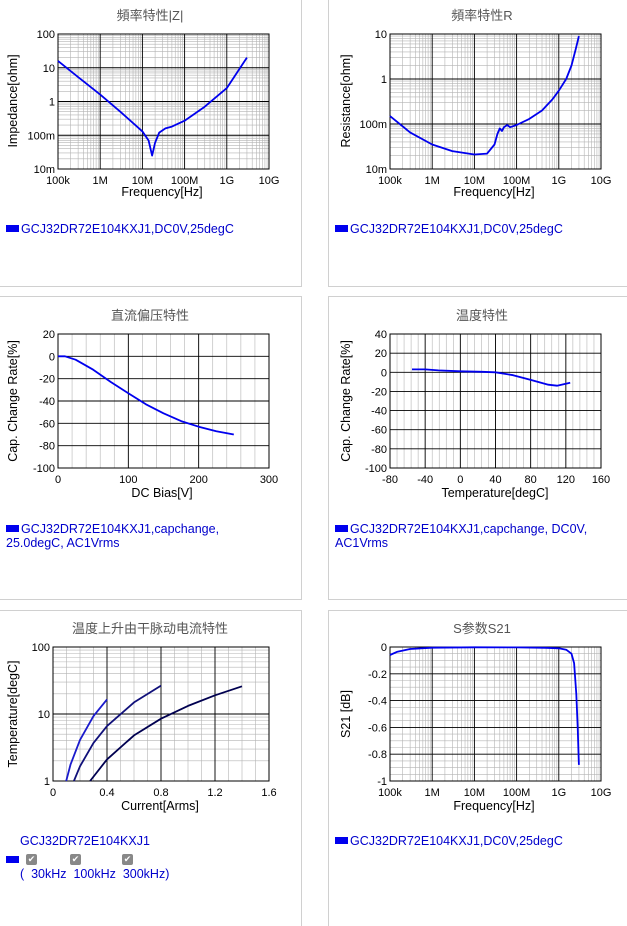  Describe the element at coordinates (41, 648) in the screenshot. I see `y-tick-label: 100` at that location.